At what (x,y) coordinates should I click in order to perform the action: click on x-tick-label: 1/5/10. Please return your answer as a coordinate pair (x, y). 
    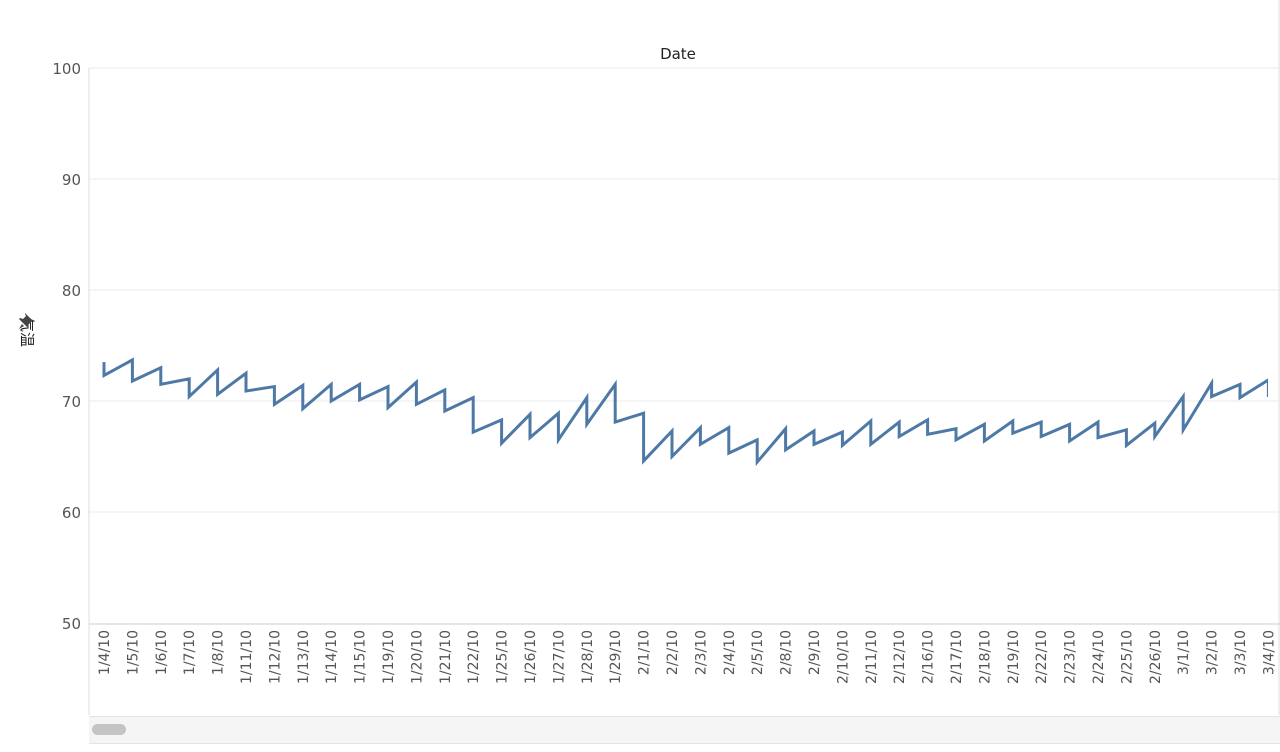
    Looking at the image, I should click on (133, 652).